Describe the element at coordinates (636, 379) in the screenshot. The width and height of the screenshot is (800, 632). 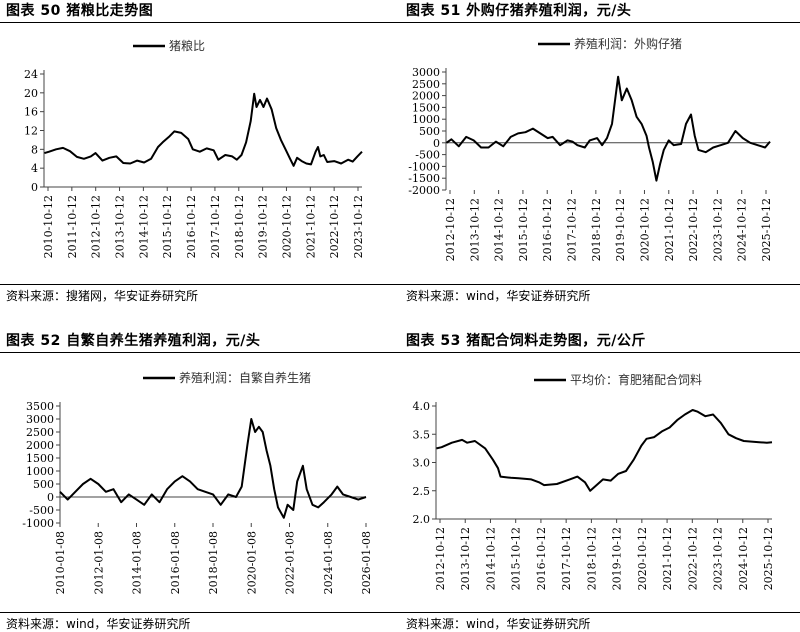
I see `legend-label: 平均价：育肥猪配合饲料` at that location.